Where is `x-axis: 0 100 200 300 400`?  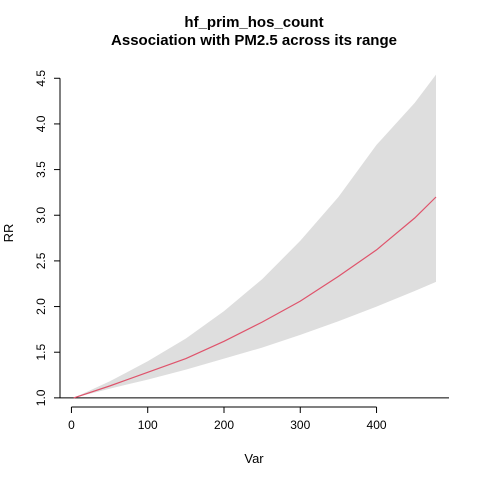
x-axis: 0 100 200 300 400 is located at coordinates (227, 419).